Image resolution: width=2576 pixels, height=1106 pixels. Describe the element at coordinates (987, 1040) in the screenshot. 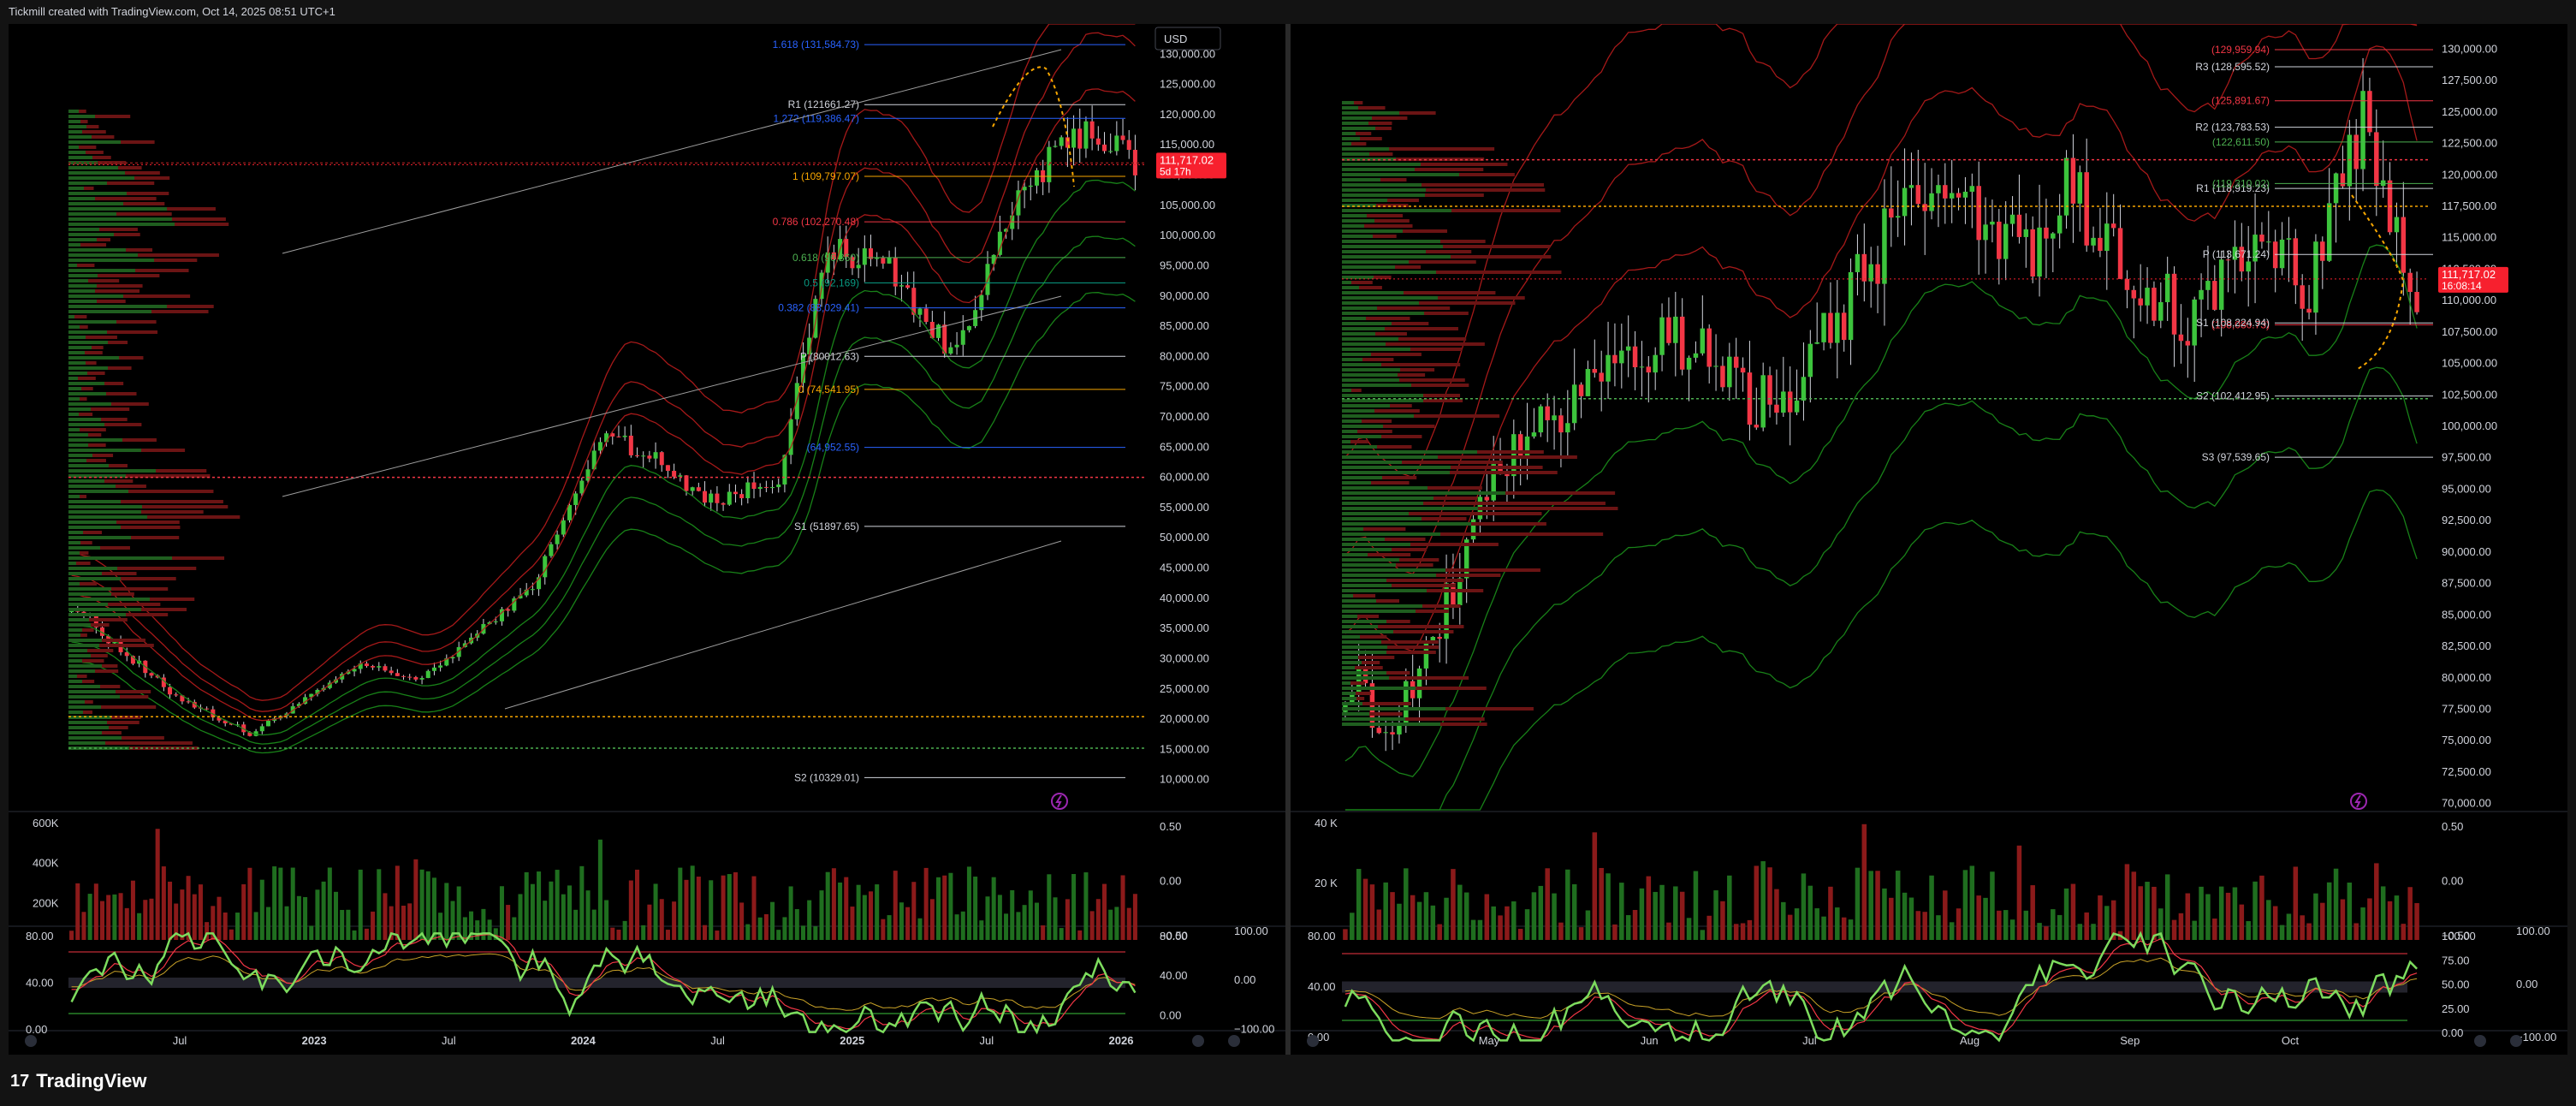

I see `time-axis-label: Jul` at that location.